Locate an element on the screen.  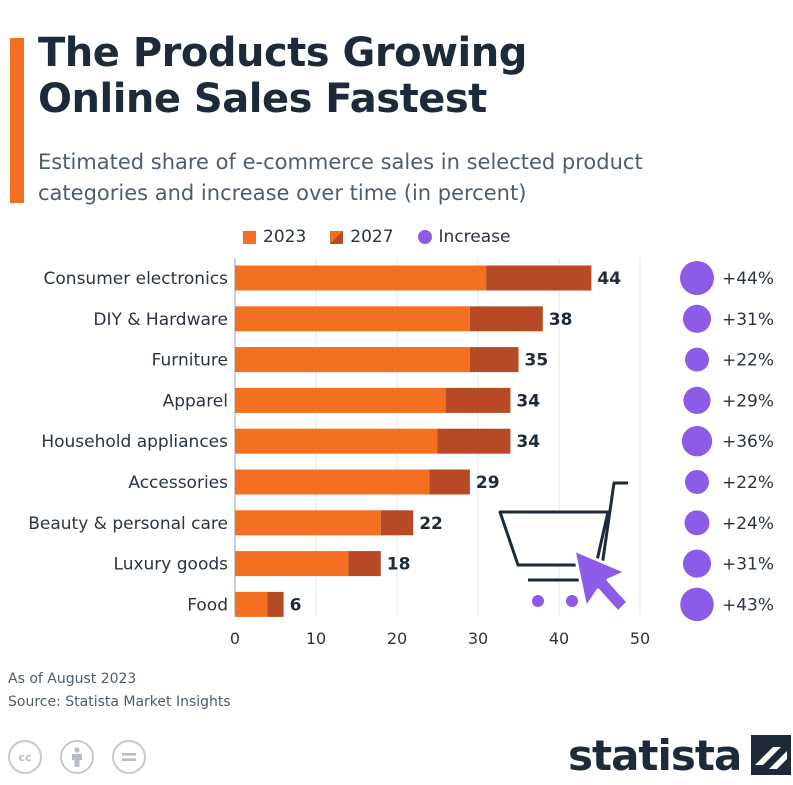
legend-item-increase: Increase is located at coordinates (464, 237).